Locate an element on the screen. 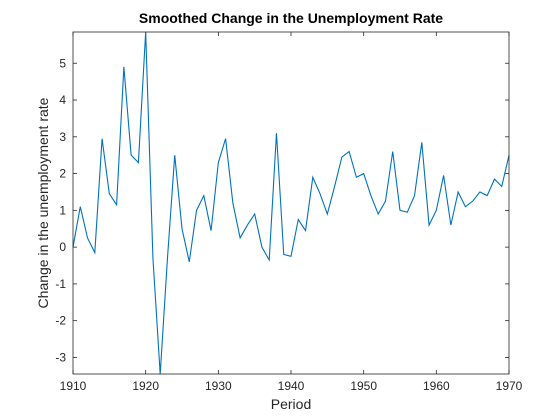  y-axis-label: Change in the unemployment rate is located at coordinates (43, 202).